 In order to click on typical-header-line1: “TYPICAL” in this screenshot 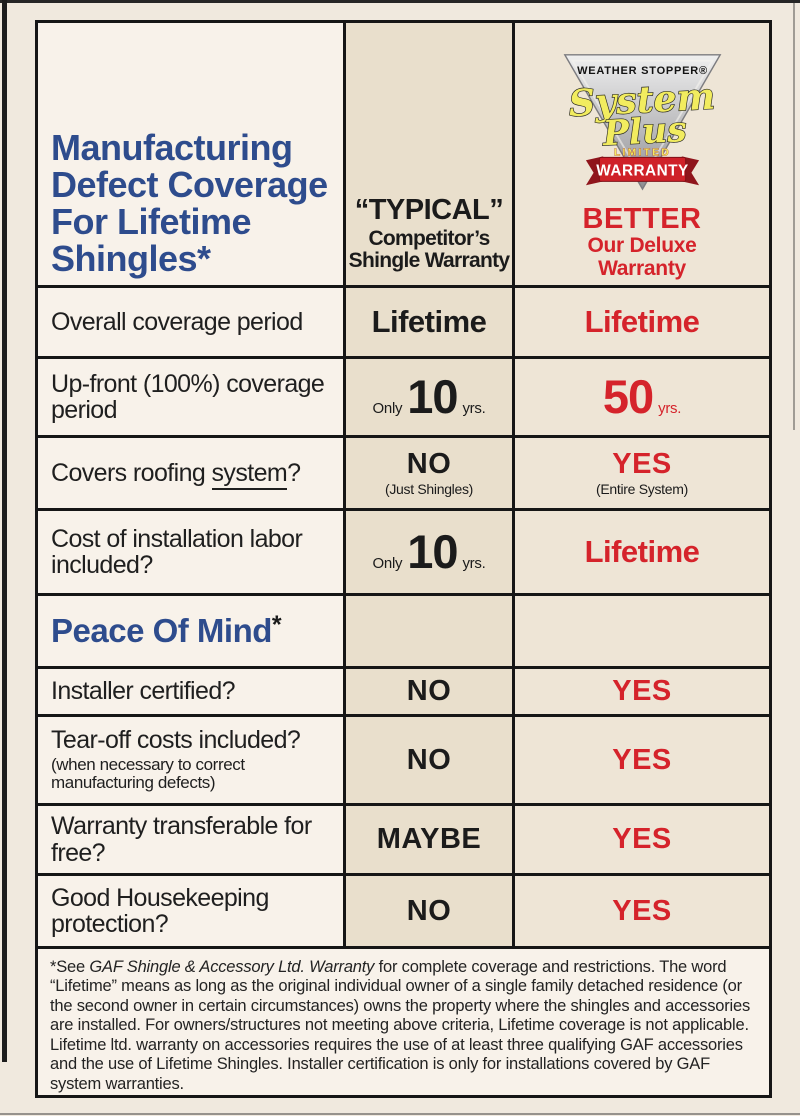, I will do `click(429, 210)`.